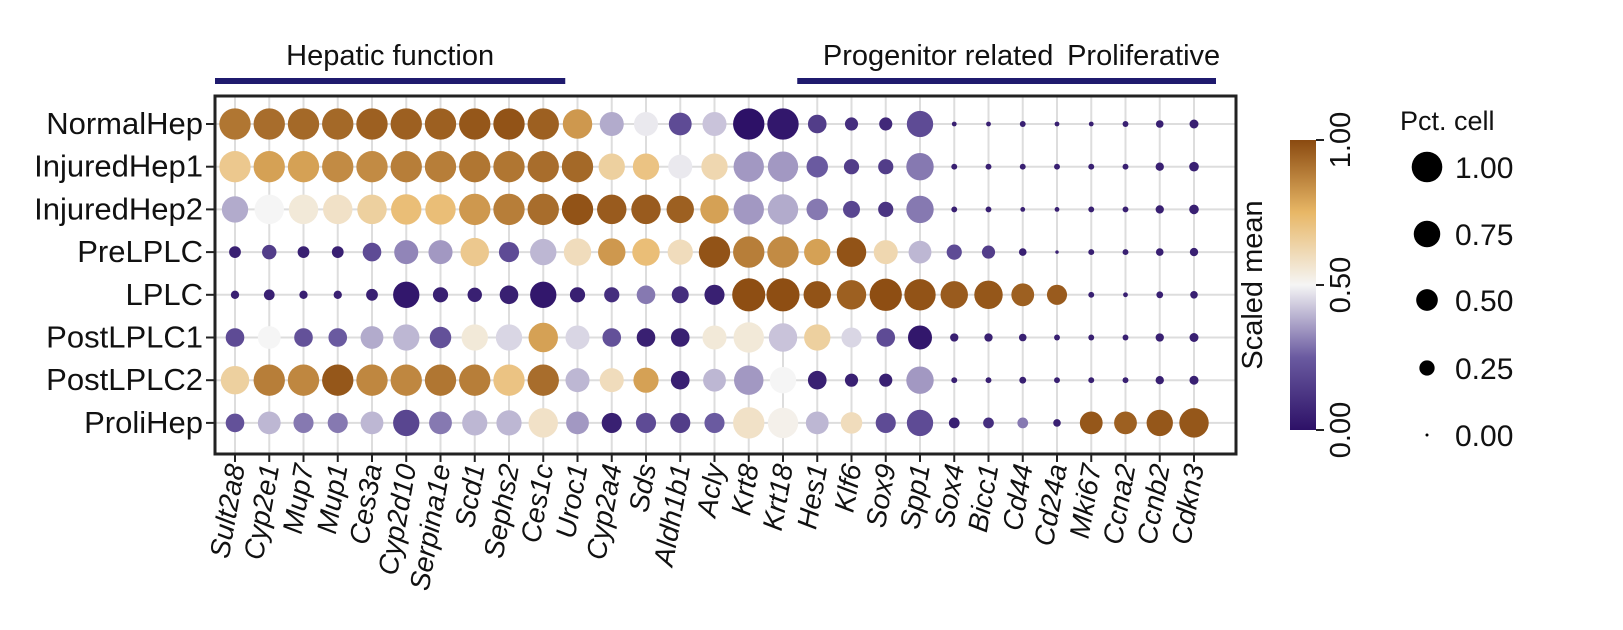 The width and height of the screenshot is (1623, 630). I want to click on dot-InjuredHep1-Scd1, so click(475, 167).